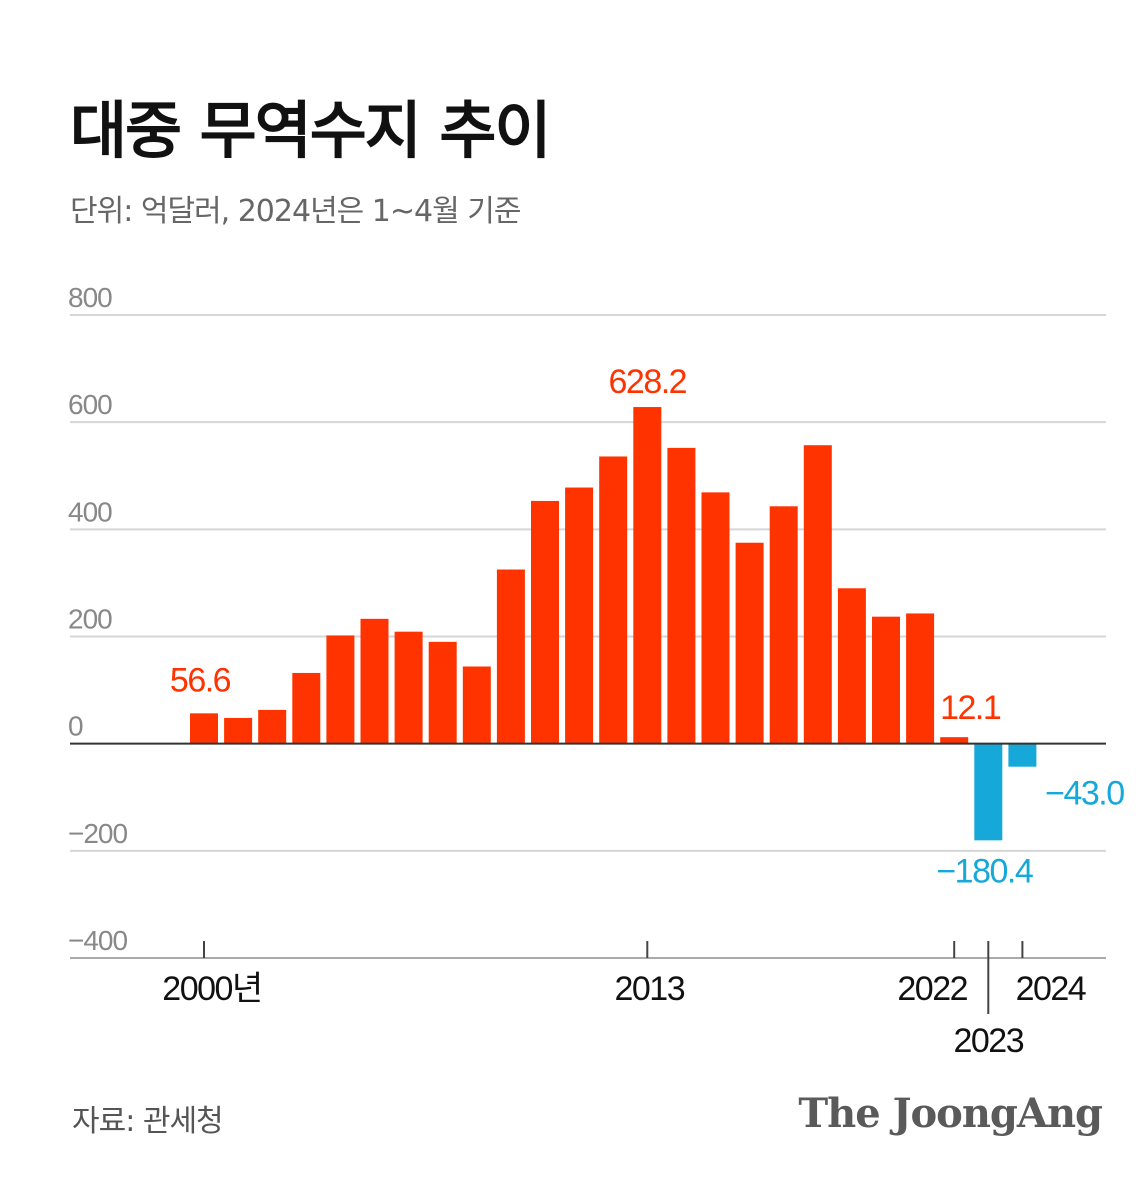 Image resolution: width=1144 pixels, height=1184 pixels. I want to click on value-label: −43.0, so click(1084, 794).